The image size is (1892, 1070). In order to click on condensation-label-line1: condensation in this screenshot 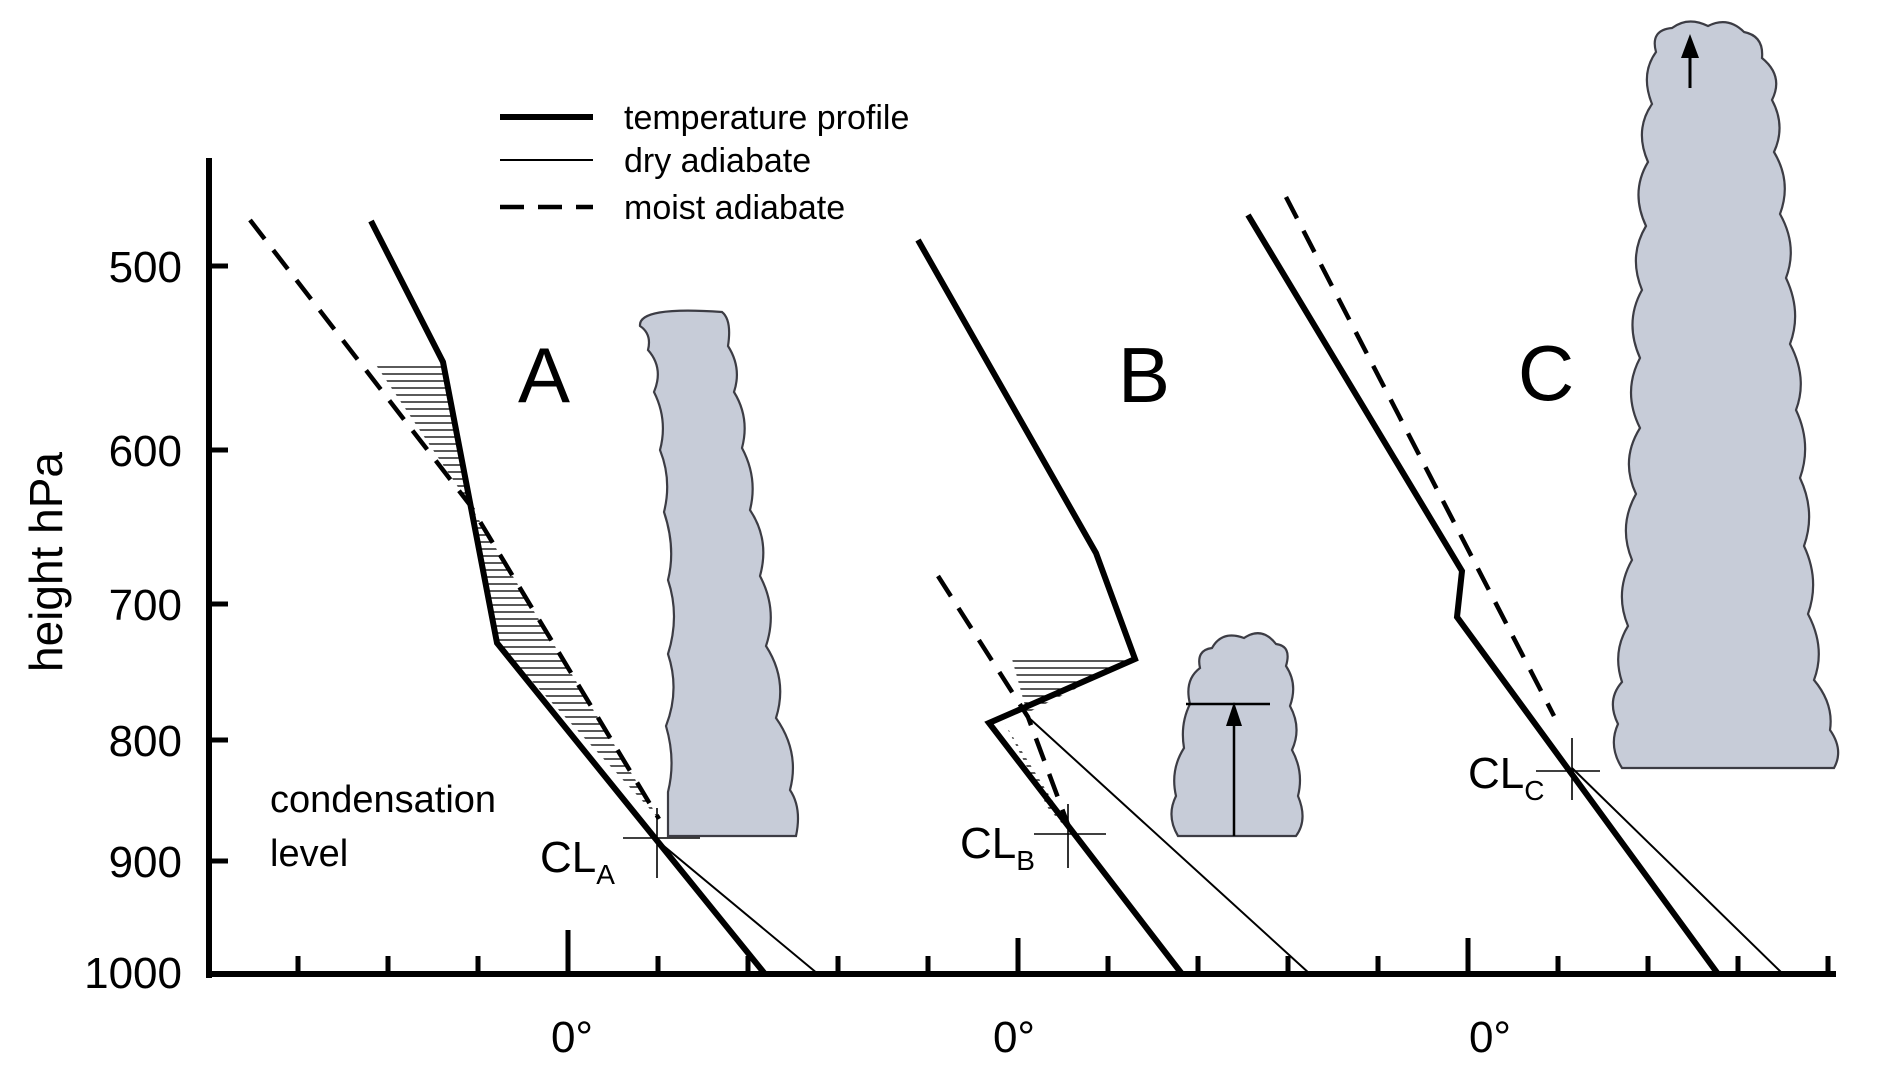, I will do `click(383, 800)`.